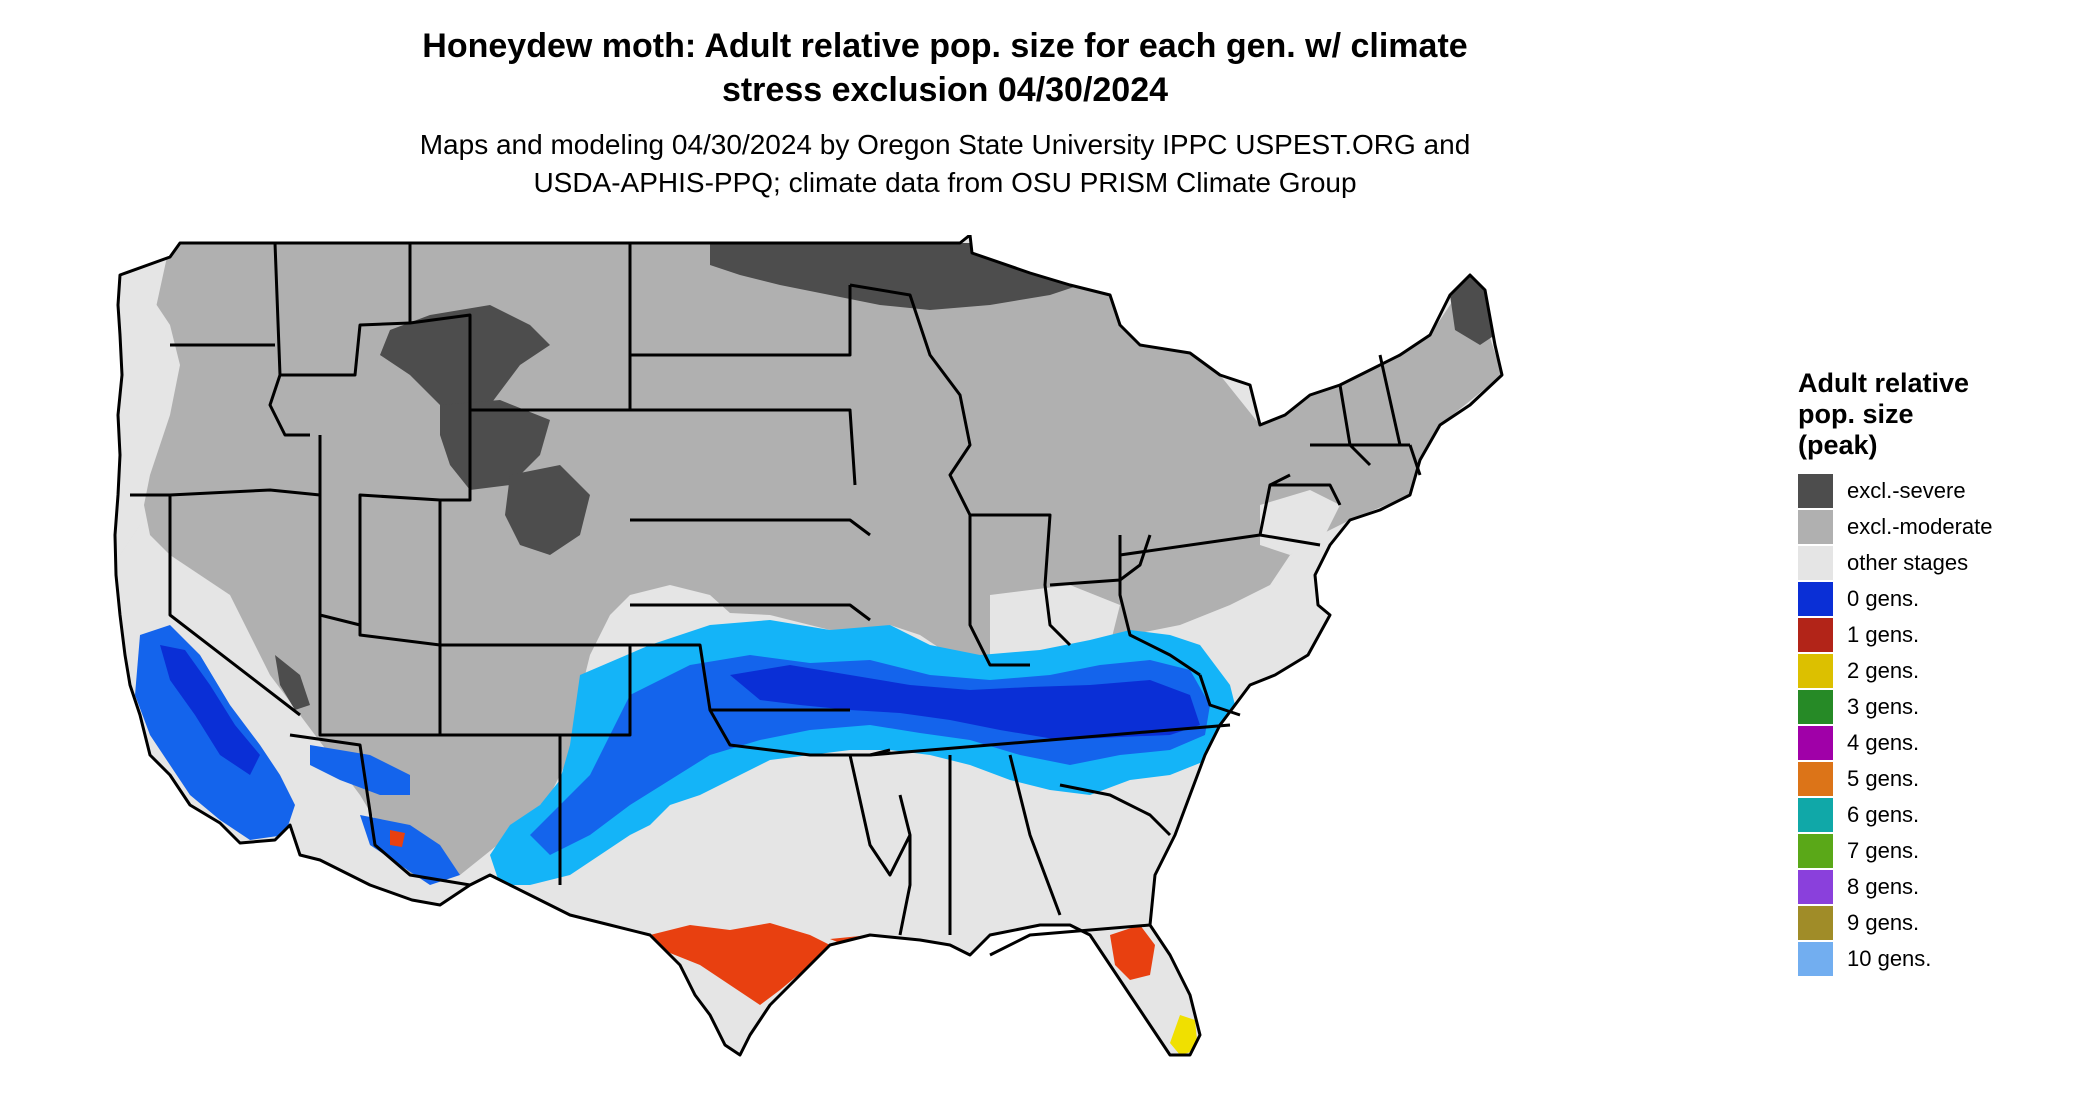  Describe the element at coordinates (1920, 526) in the screenshot. I see `legend-label: excl.-moderate` at that location.